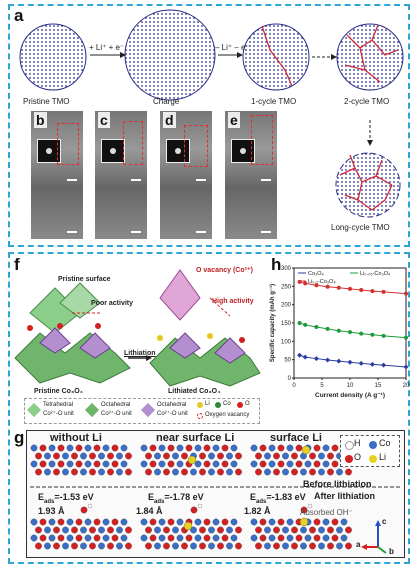  What do you see at coordinates (224, 270) in the screenshot?
I see `o-vacancy-label: O vacancy (Co²⁺)` at bounding box center [224, 270].